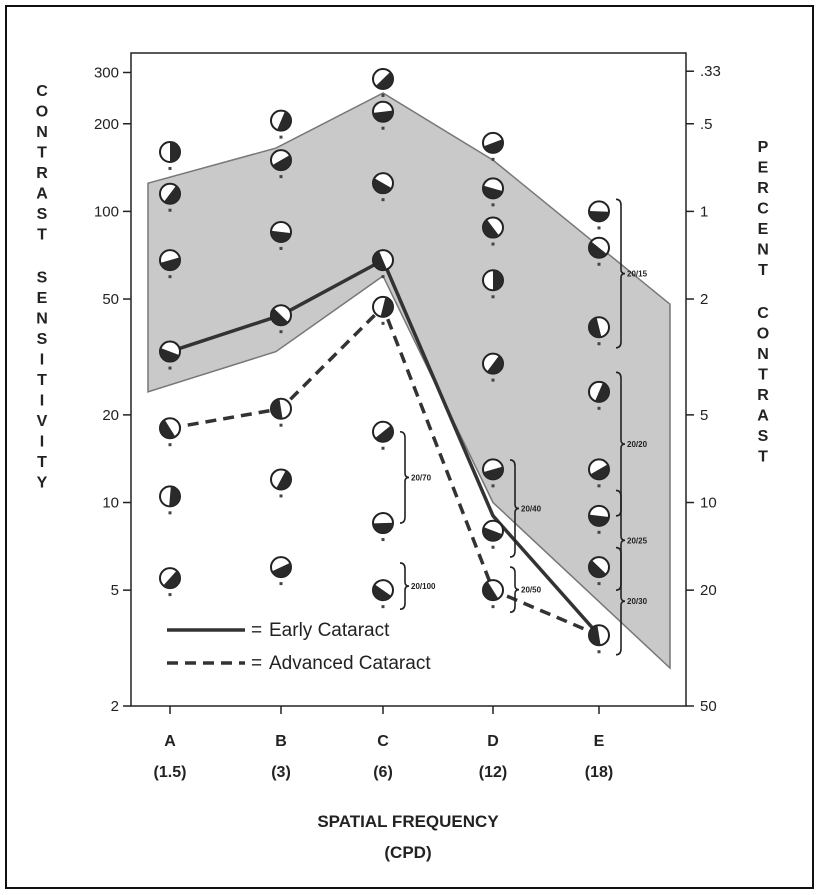  What do you see at coordinates (704, 299) in the screenshot?
I see `right-tick-label-3: 2` at bounding box center [704, 299].